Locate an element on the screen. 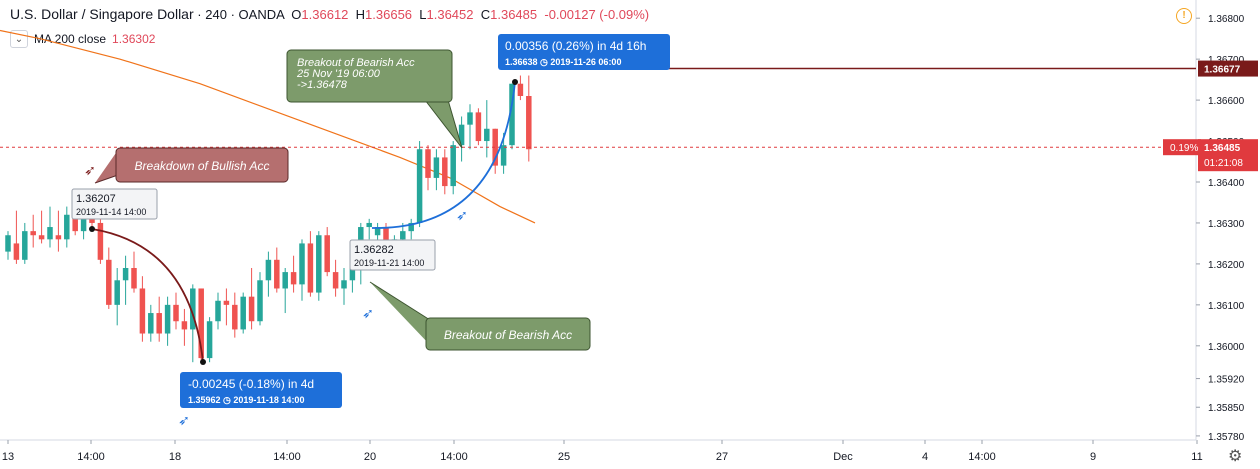  breakdown-callout-box is located at coordinates (202, 165).